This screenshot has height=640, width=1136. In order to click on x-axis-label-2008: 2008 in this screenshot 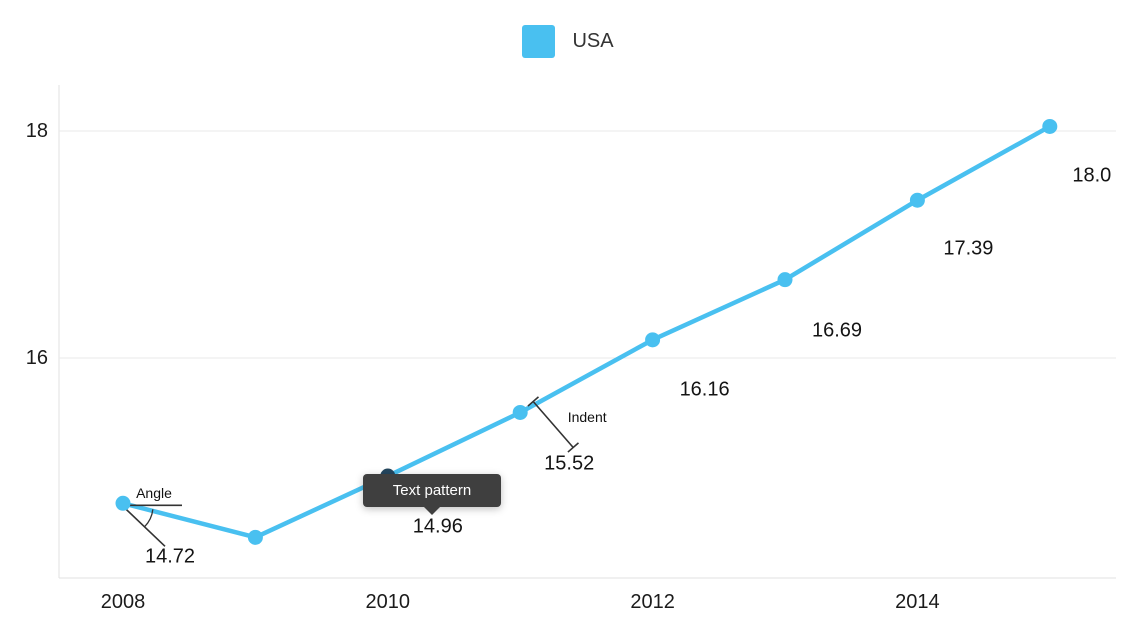, I will do `click(123, 602)`.